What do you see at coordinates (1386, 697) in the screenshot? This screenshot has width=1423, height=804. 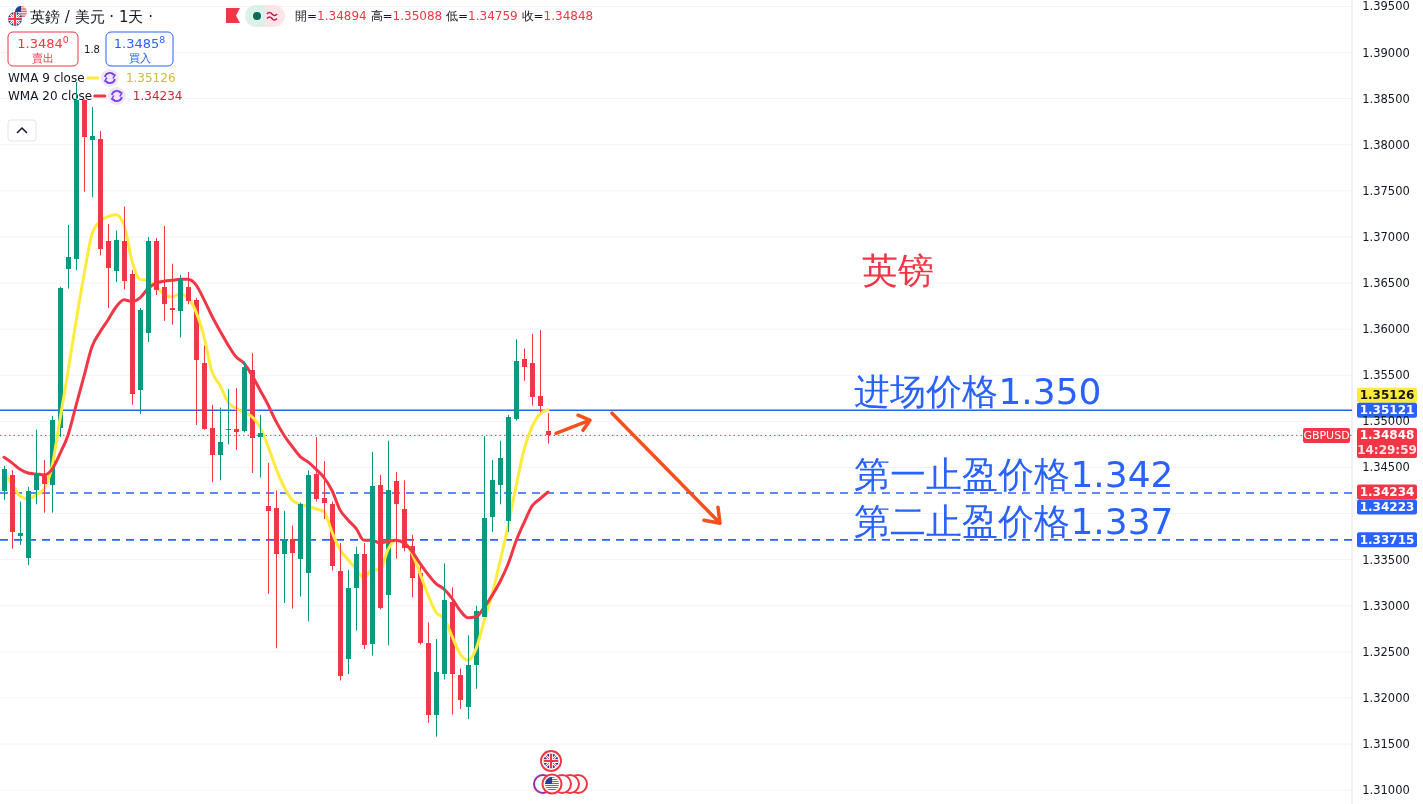 I see `y-tick-label: 1.32000` at bounding box center [1386, 697].